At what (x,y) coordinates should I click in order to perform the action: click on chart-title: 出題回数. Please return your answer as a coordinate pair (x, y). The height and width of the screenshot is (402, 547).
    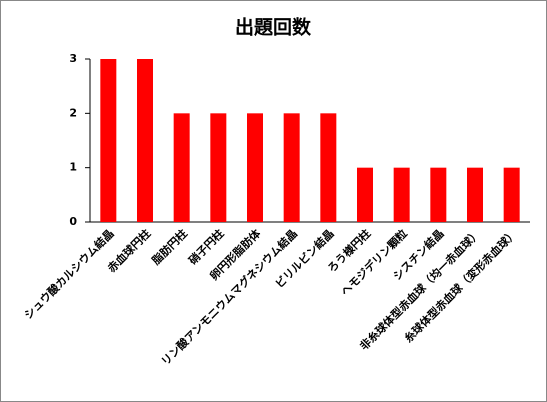
    Looking at the image, I should click on (273, 27).